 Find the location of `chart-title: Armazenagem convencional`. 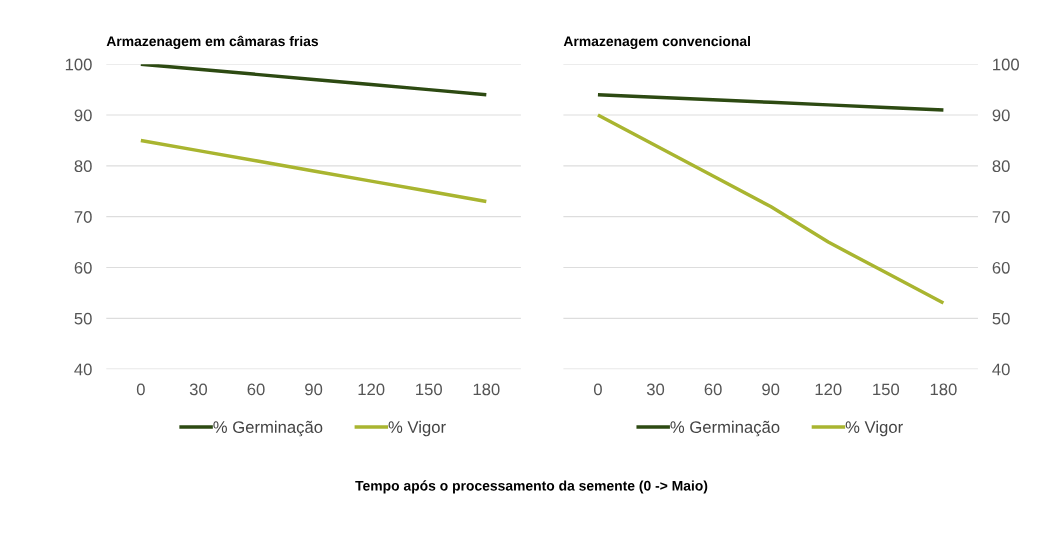

chart-title: Armazenagem convencional is located at coordinates (656, 42).